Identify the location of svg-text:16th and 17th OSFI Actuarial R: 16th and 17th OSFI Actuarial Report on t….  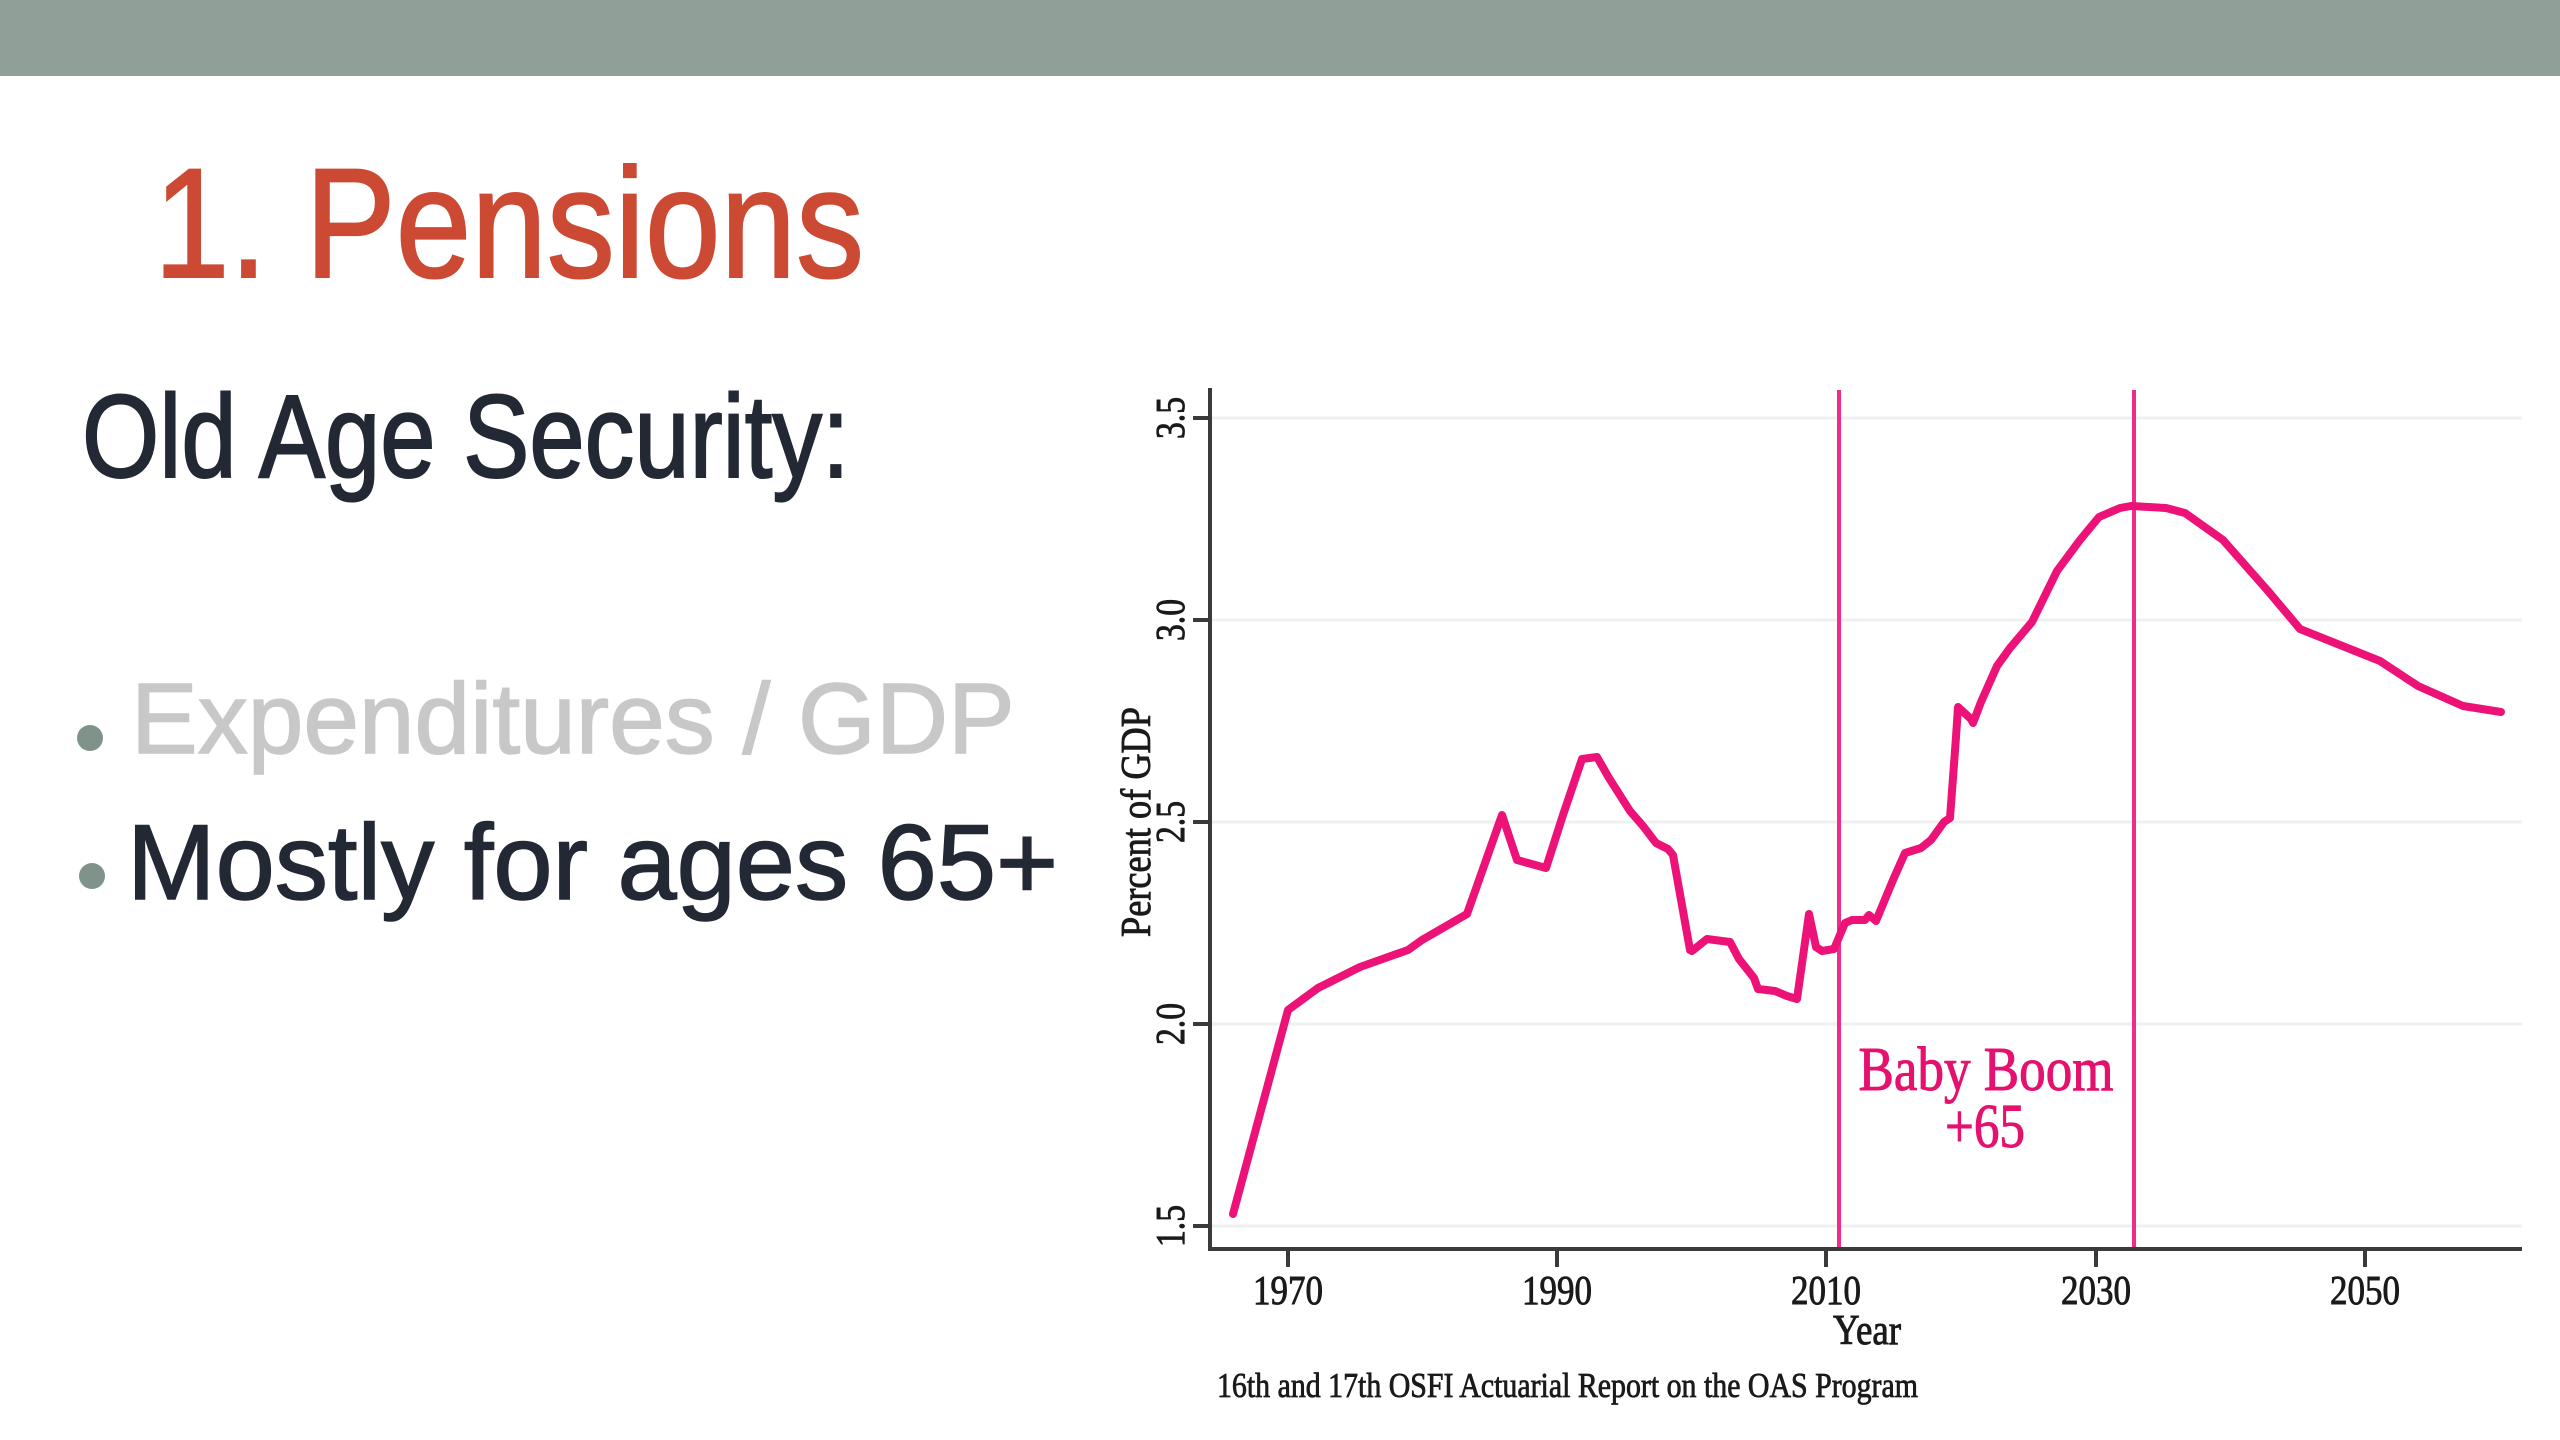
(1567, 1385).